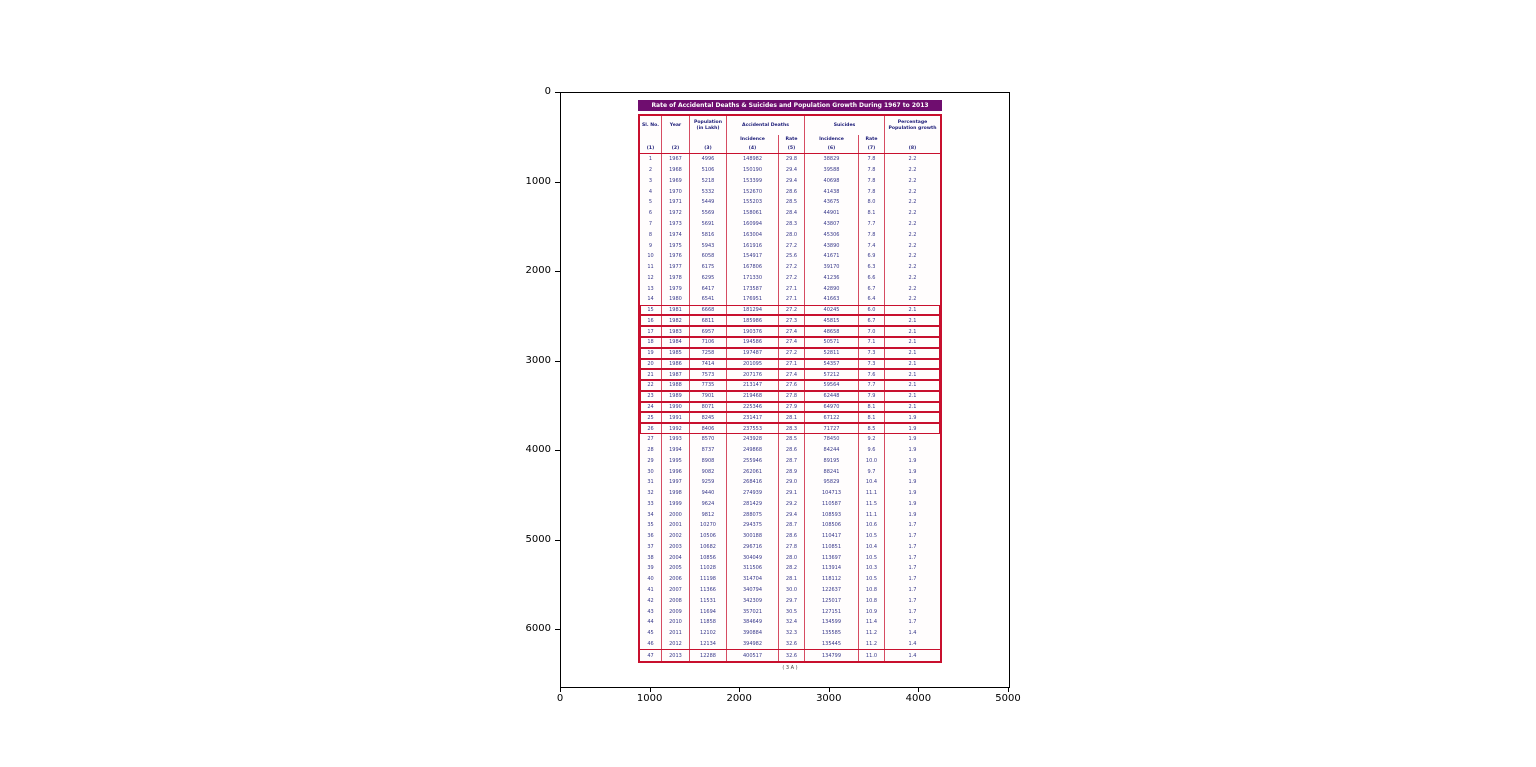 This screenshot has height=767, width=1536. What do you see at coordinates (792, 321) in the screenshot?
I see `table-cell: 27.3` at bounding box center [792, 321].